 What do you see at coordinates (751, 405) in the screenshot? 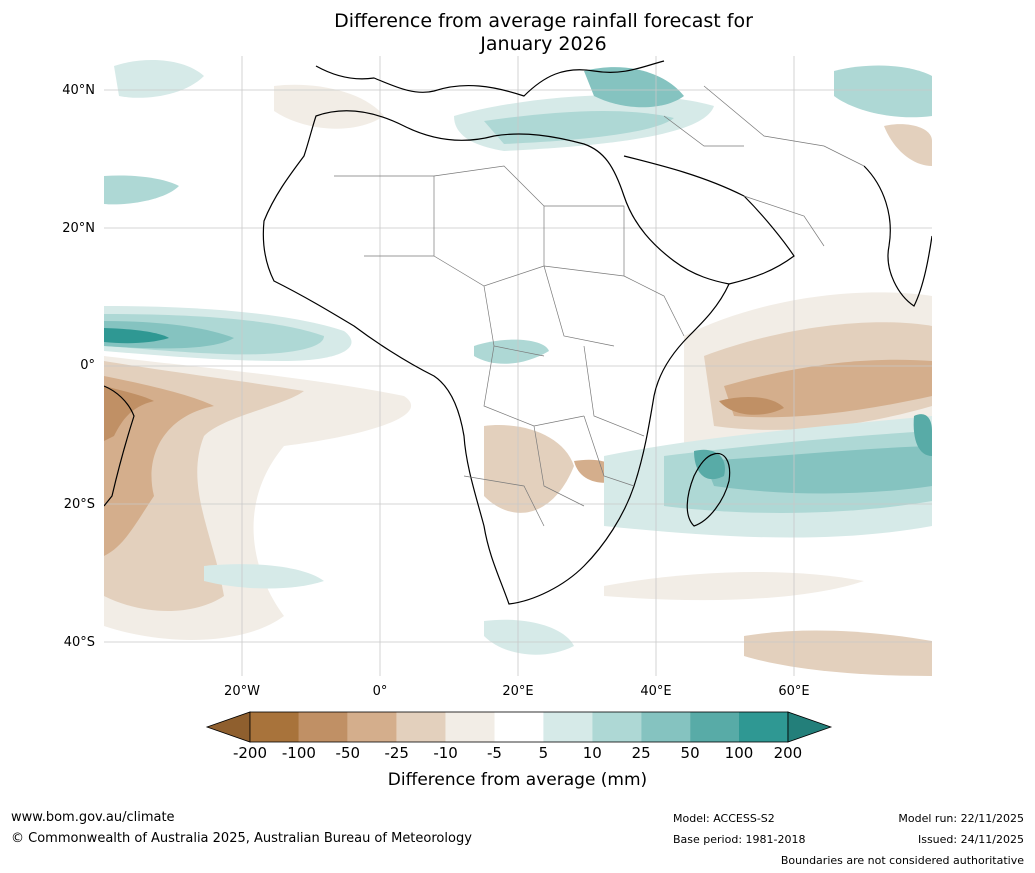
I see `indian-ocean-dry-core` at bounding box center [751, 405].